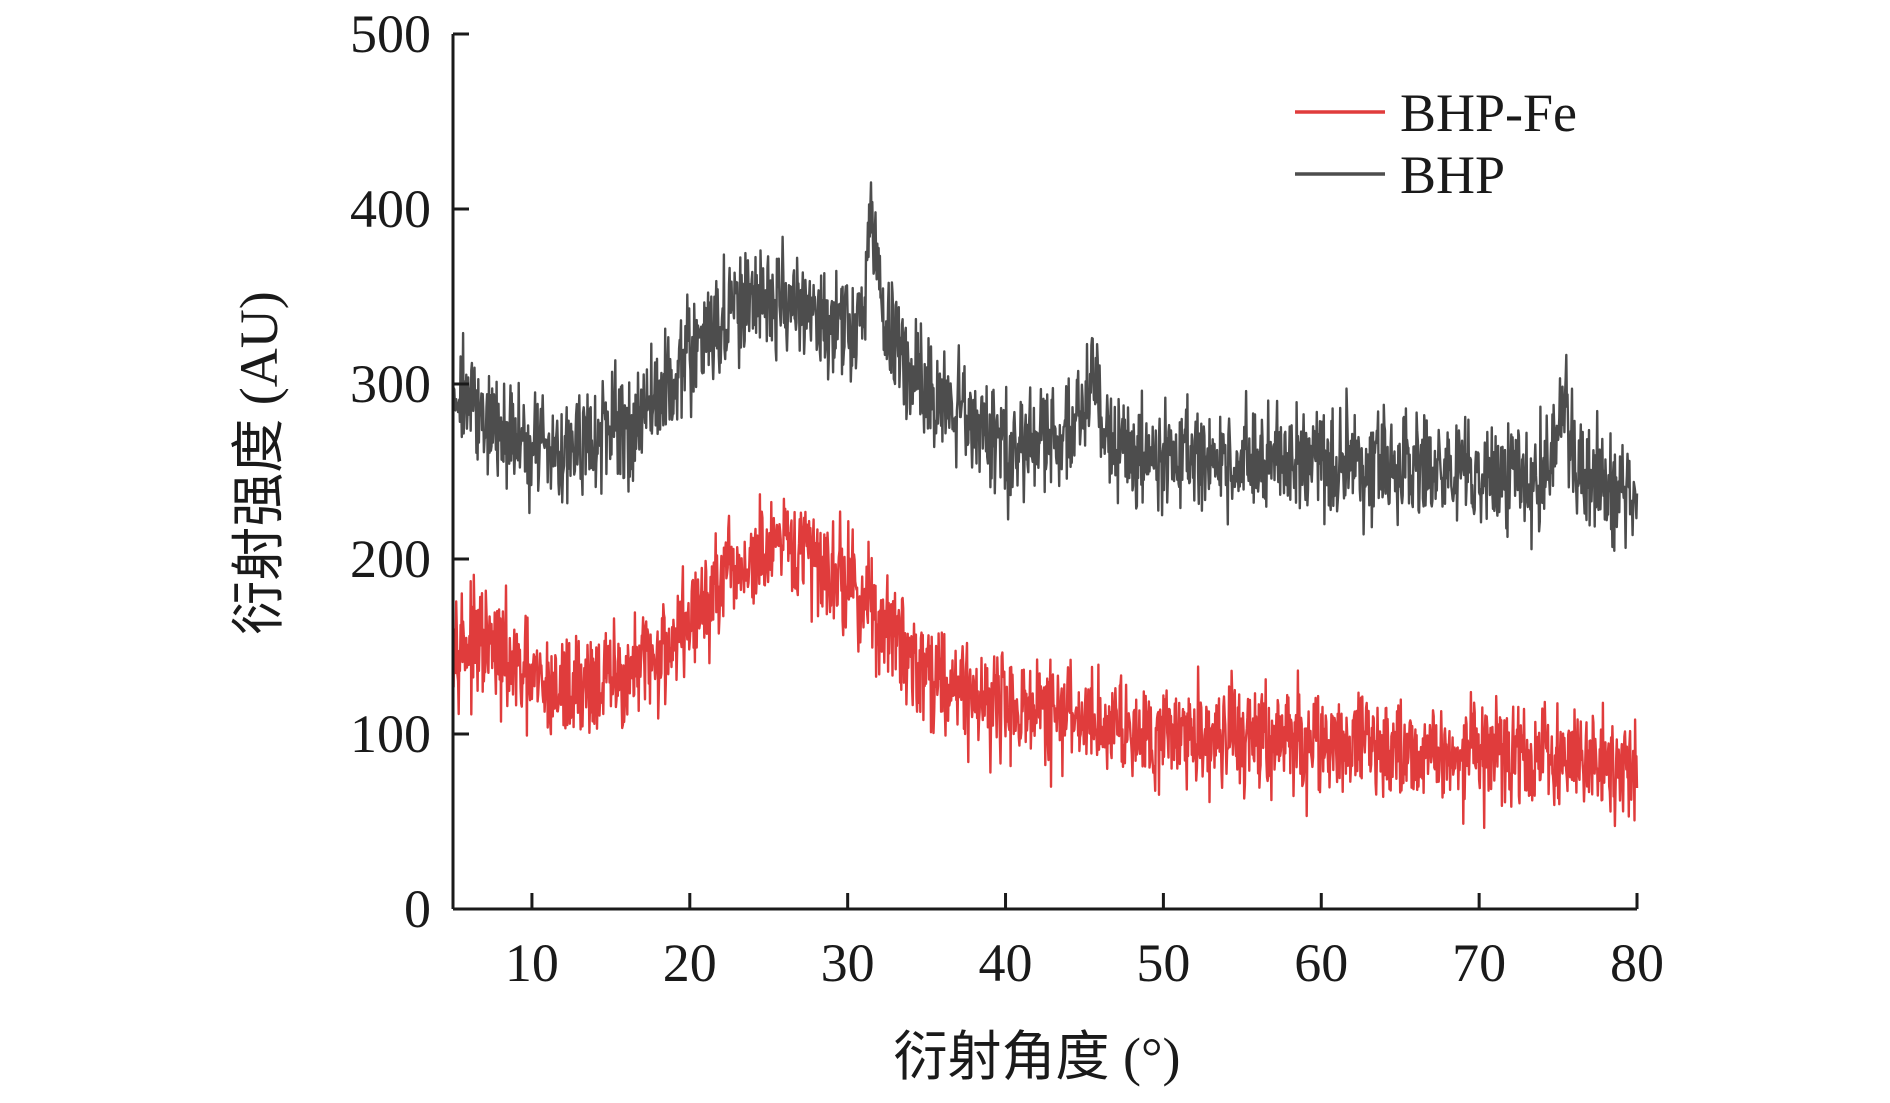  Describe the element at coordinates (390, 734) in the screenshot. I see `y-tick-label: 100` at that location.